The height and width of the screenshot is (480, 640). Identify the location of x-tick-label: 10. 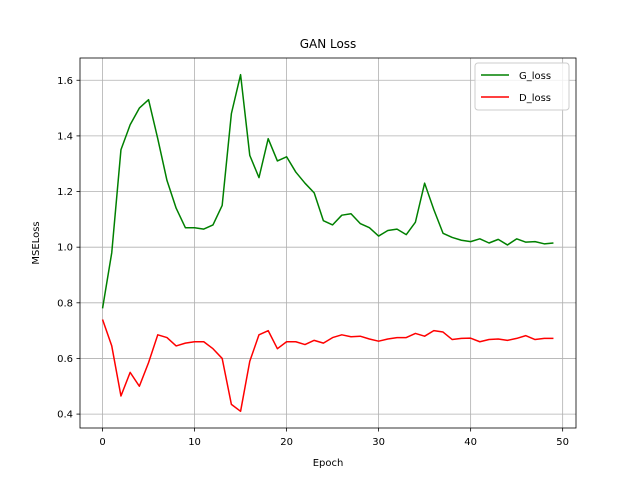
(194, 442).